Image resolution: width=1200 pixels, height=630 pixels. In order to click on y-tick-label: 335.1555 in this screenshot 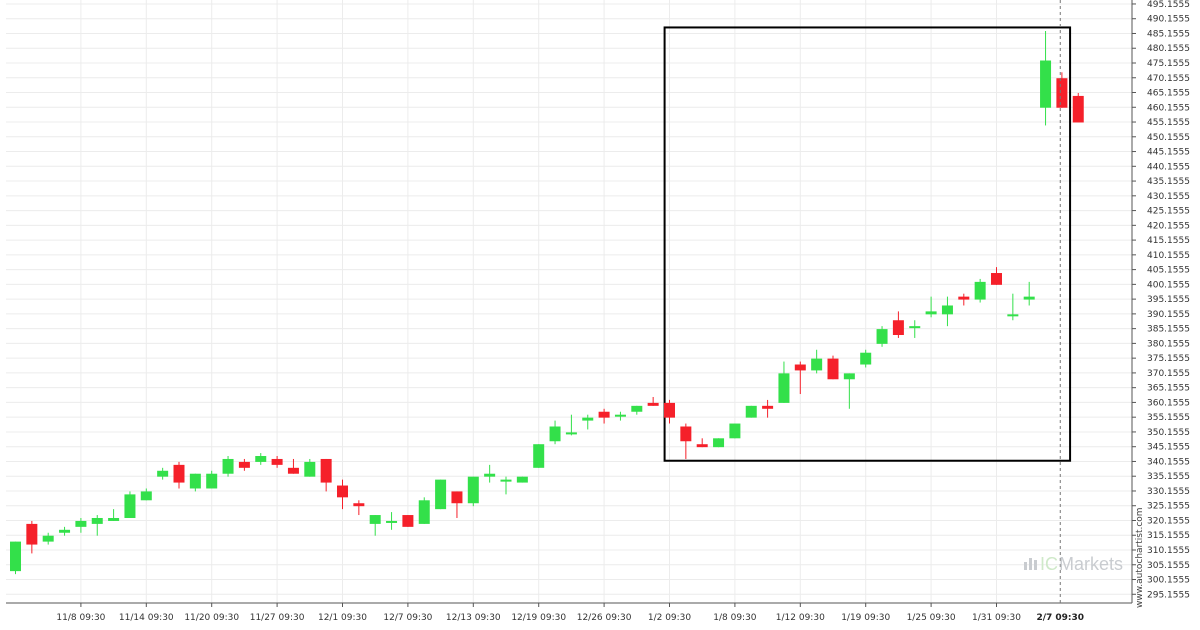, I will do `click(1168, 477)`.